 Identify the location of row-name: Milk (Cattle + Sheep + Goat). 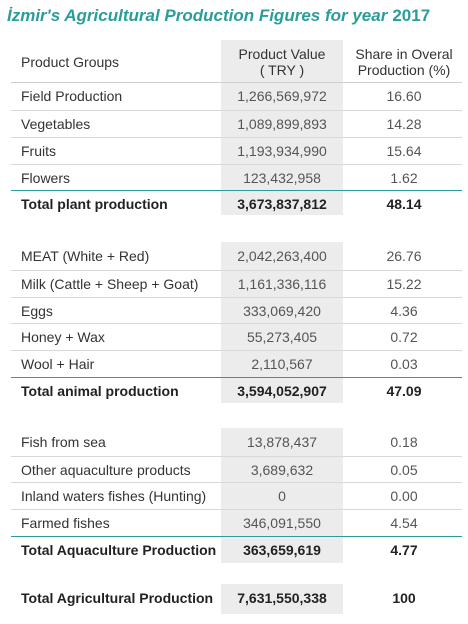
(110, 284).